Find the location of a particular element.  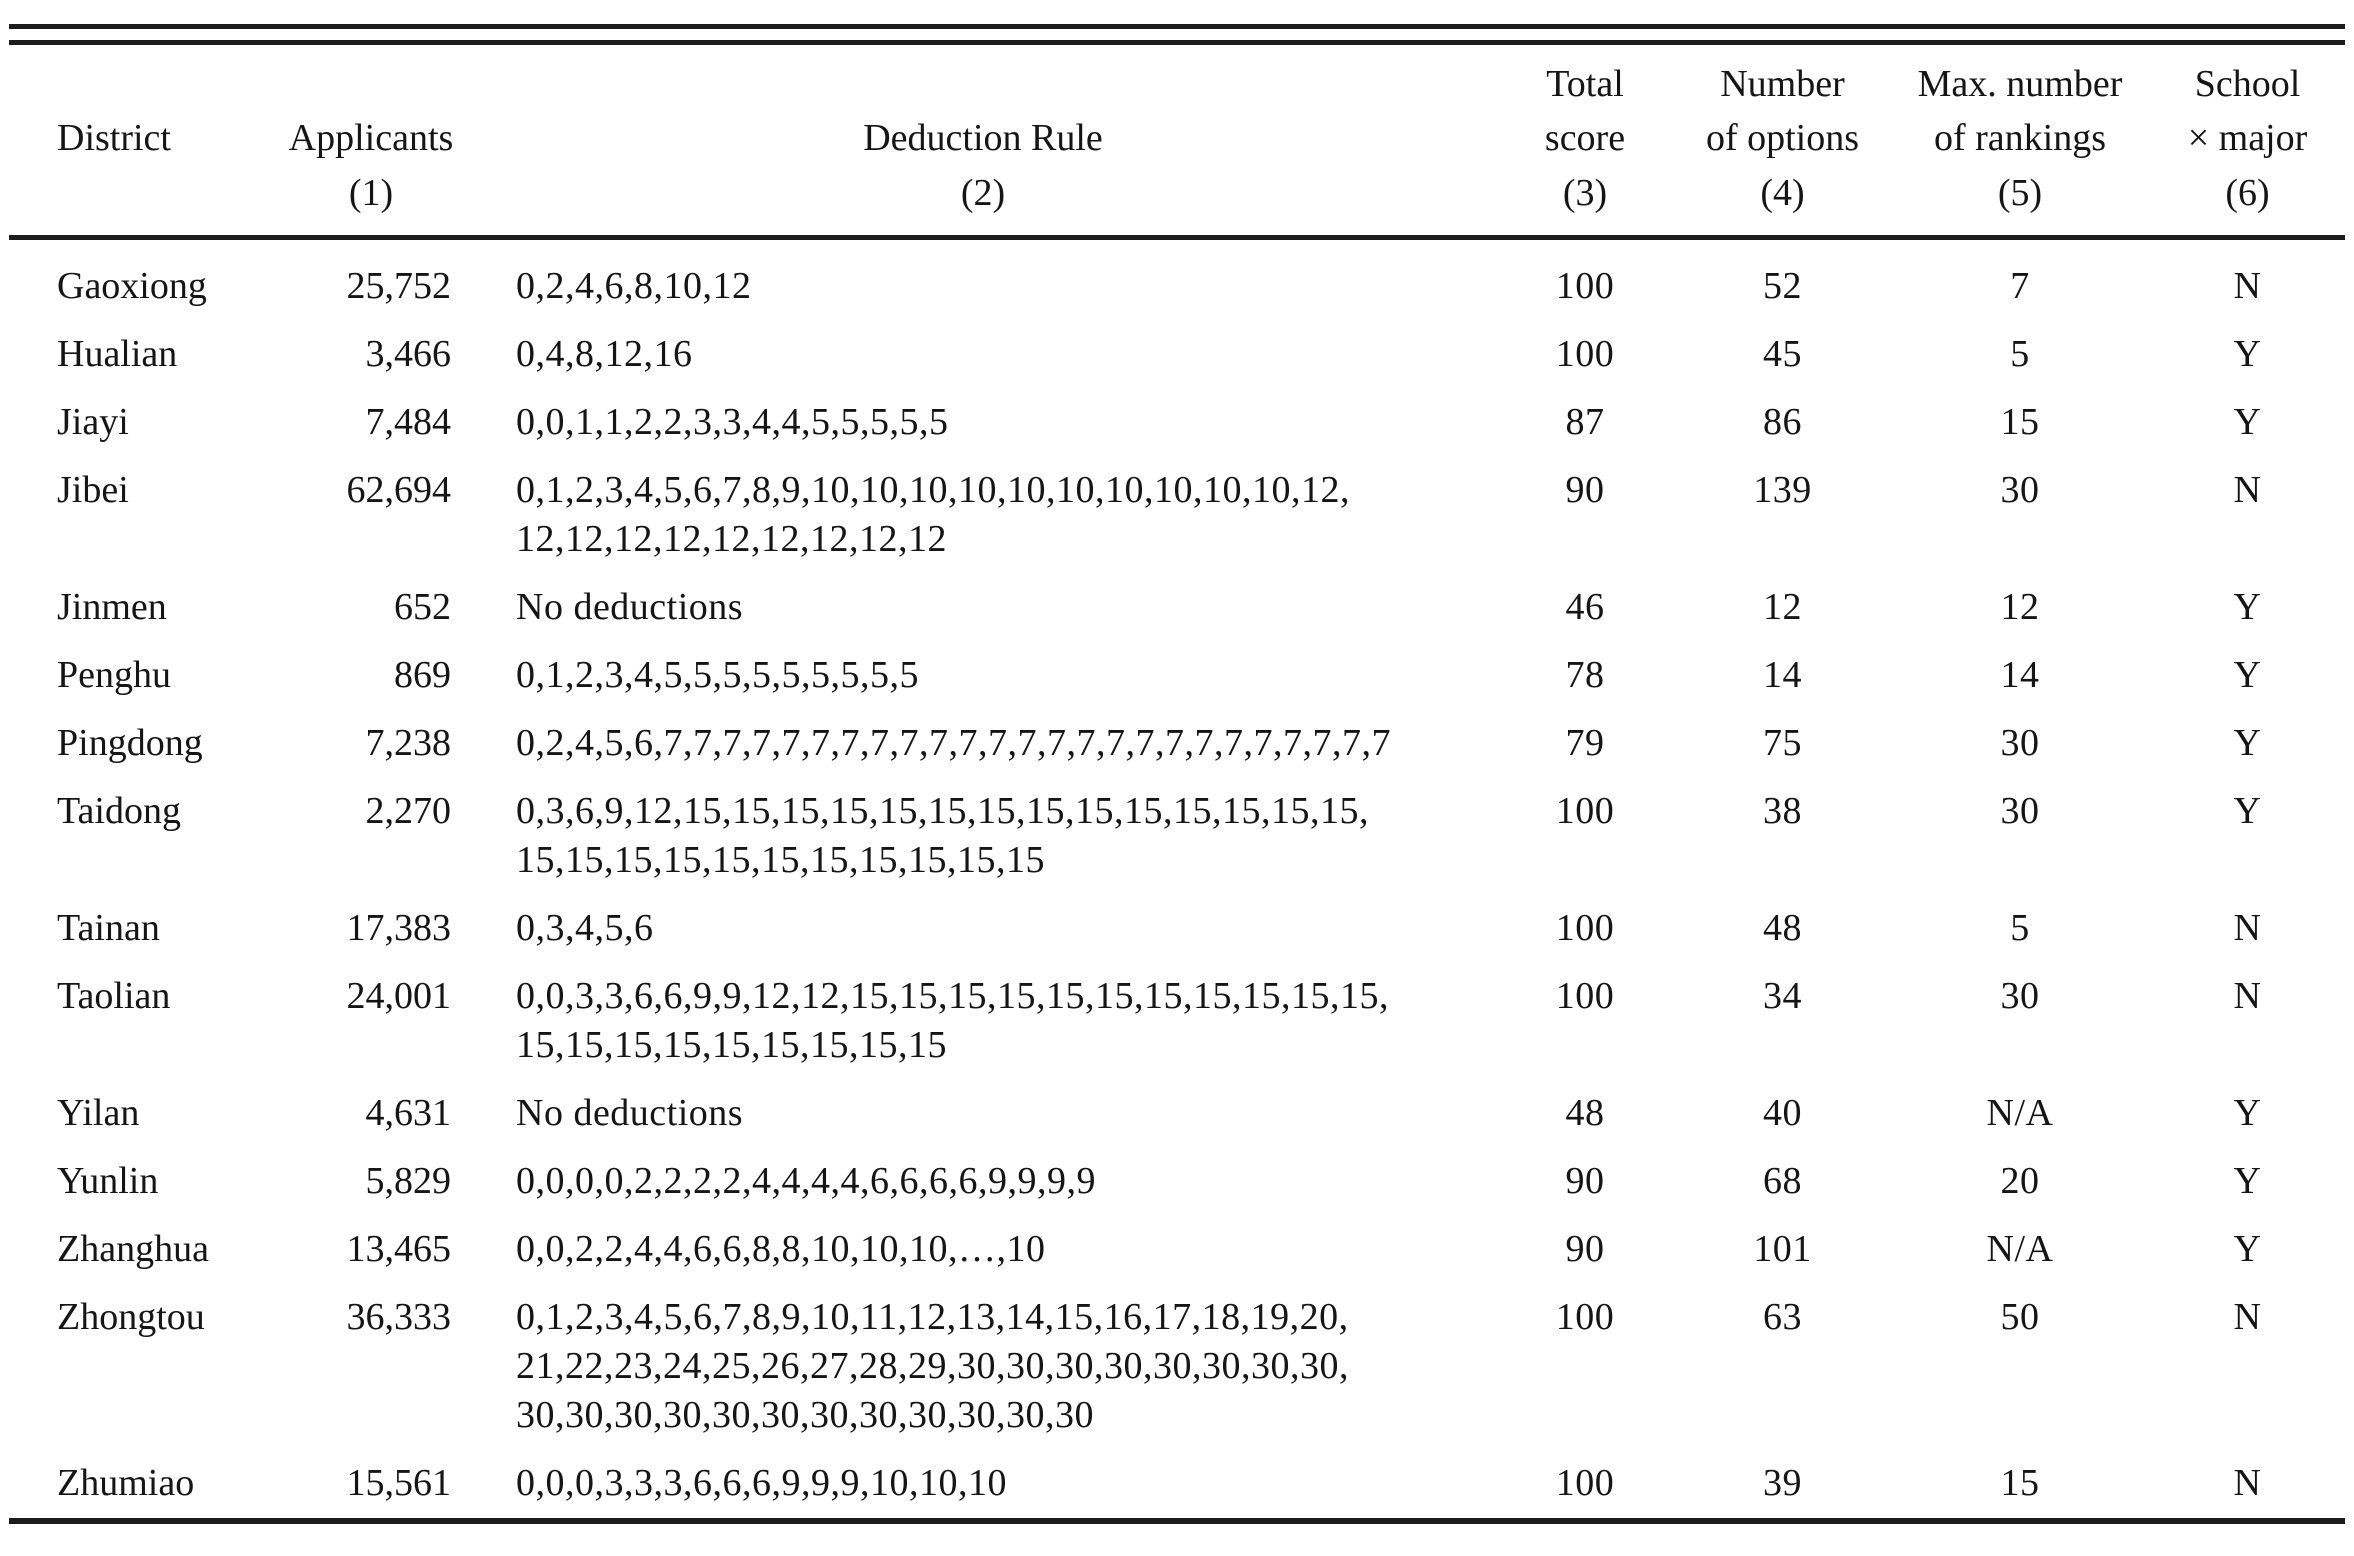

cell-number-of-options: 68 is located at coordinates (1782, 1181).